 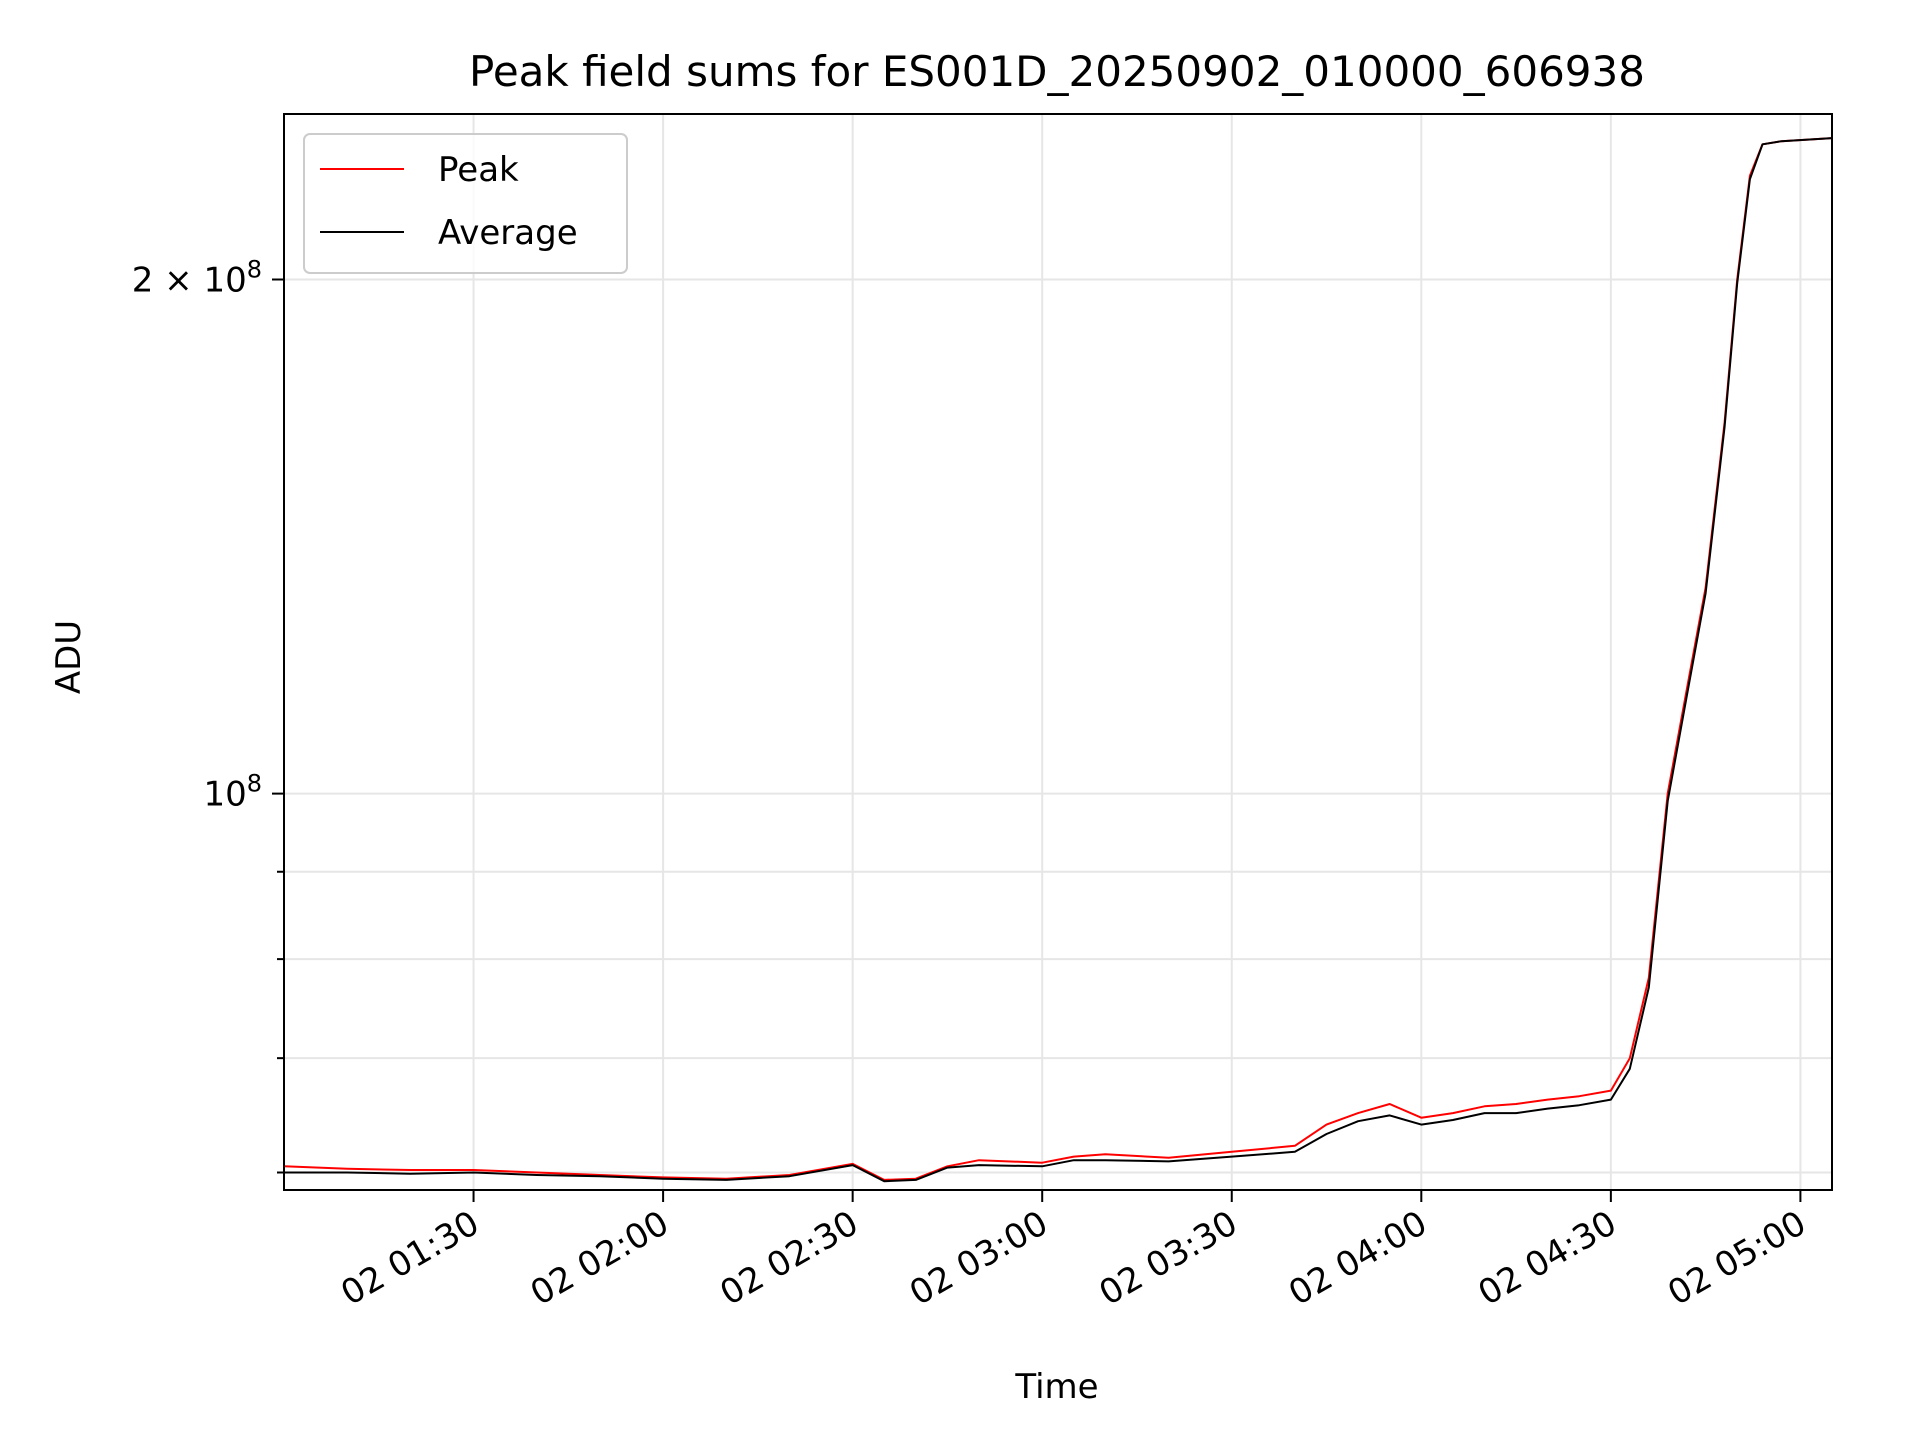 I want to click on x-axis-label: Time, so click(x=1056, y=1387).